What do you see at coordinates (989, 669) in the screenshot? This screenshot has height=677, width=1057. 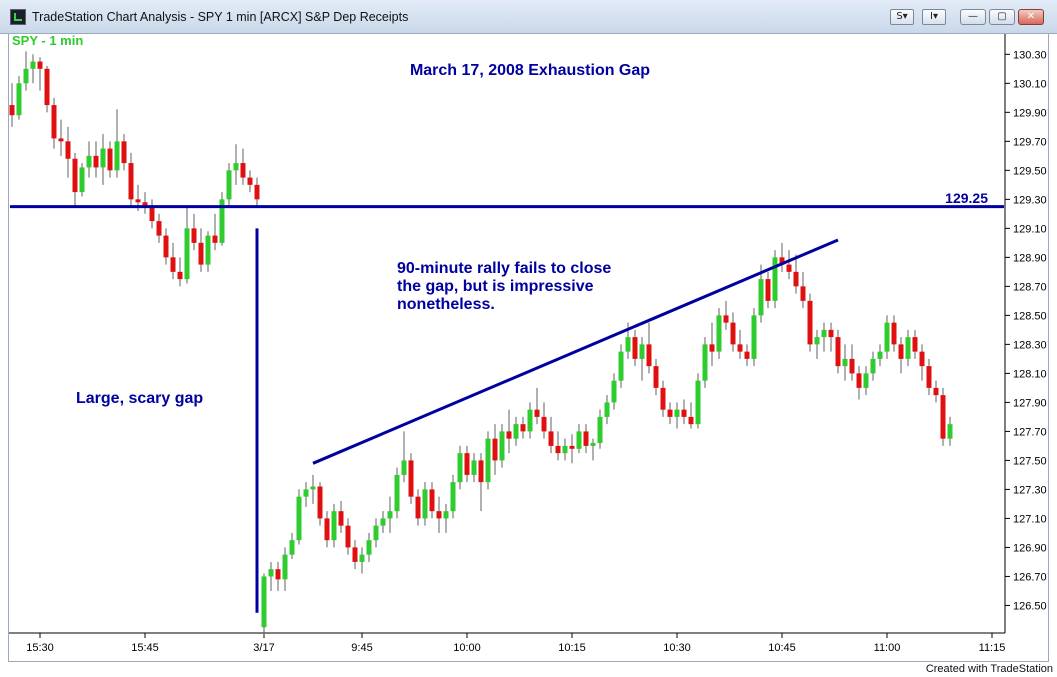 I see `footer-credit: Created with TradeStation` at bounding box center [989, 669].